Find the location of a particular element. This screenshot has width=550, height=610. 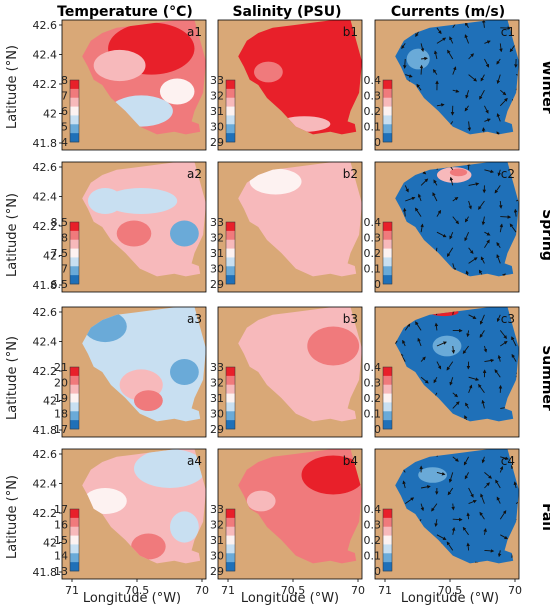

colorbar-tick-label: 14 is located at coordinates (61, 556).